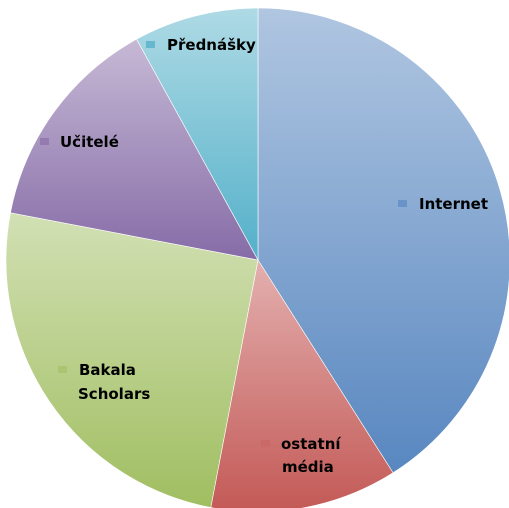 The image size is (509, 508). I want to click on legend-marker-internet, so click(402, 203).